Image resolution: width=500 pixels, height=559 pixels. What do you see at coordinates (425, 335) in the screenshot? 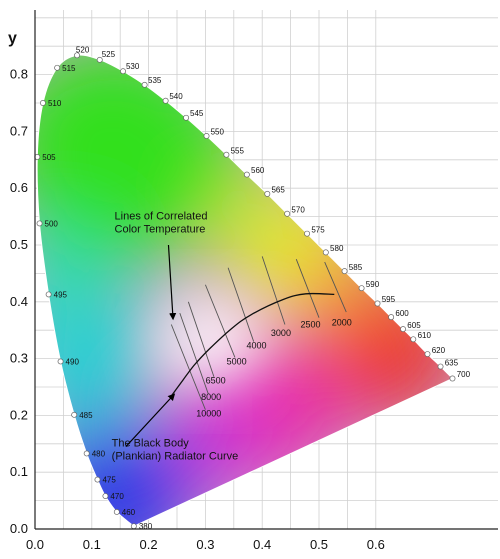
I see `wavelength-label: 610` at bounding box center [425, 335].